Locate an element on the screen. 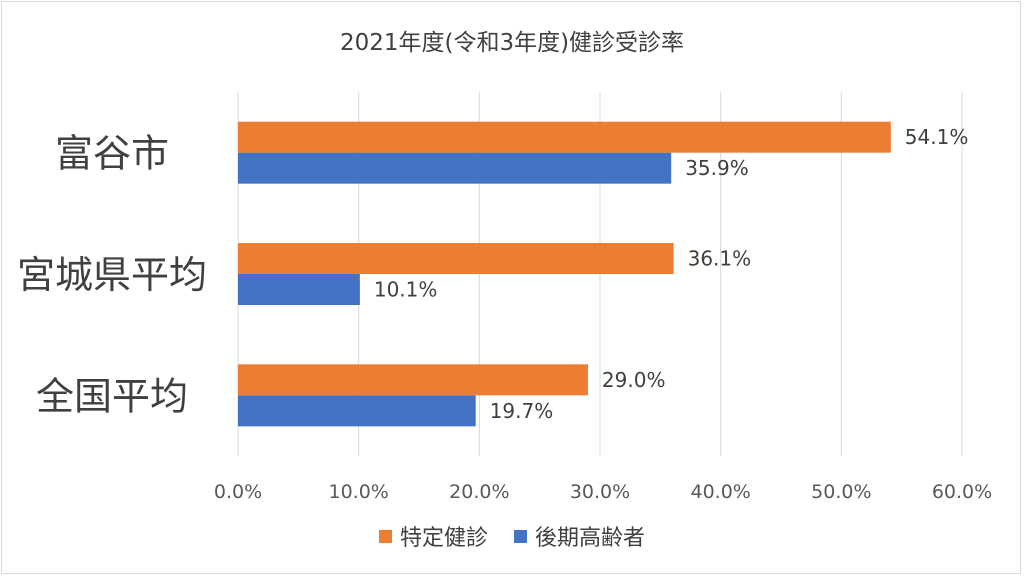 The height and width of the screenshot is (577, 1024). legend-item-kouki: 後期高齢者 is located at coordinates (579, 536).